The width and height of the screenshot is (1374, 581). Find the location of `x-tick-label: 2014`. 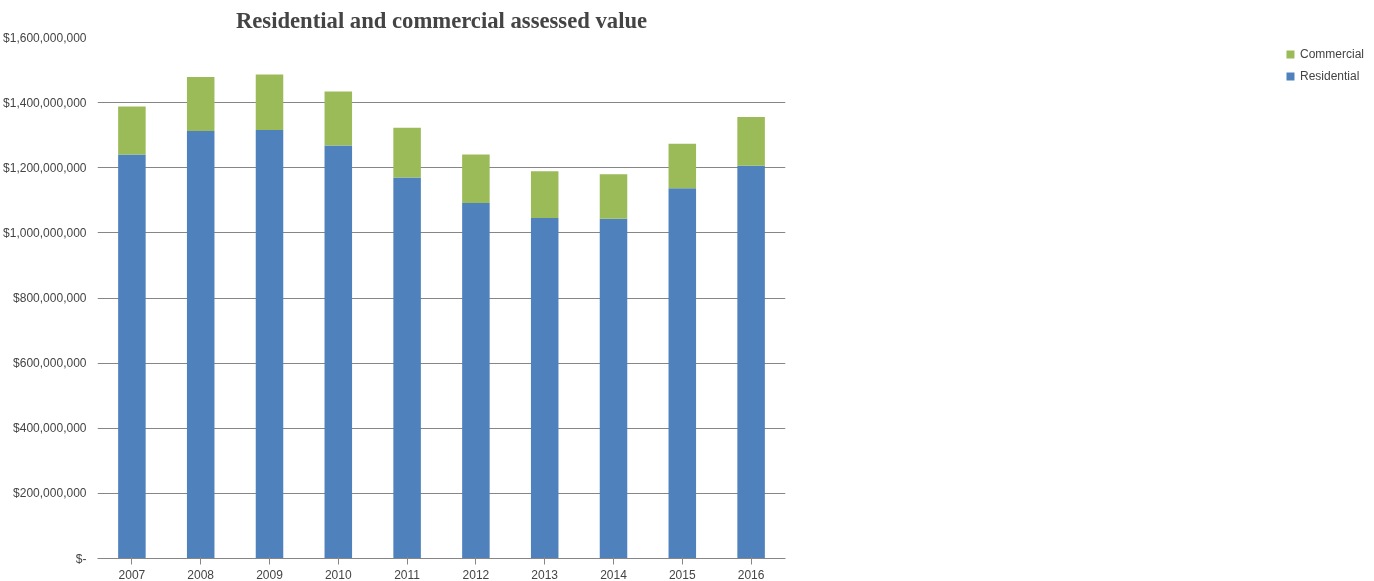

x-tick-label: 2014 is located at coordinates (614, 574).